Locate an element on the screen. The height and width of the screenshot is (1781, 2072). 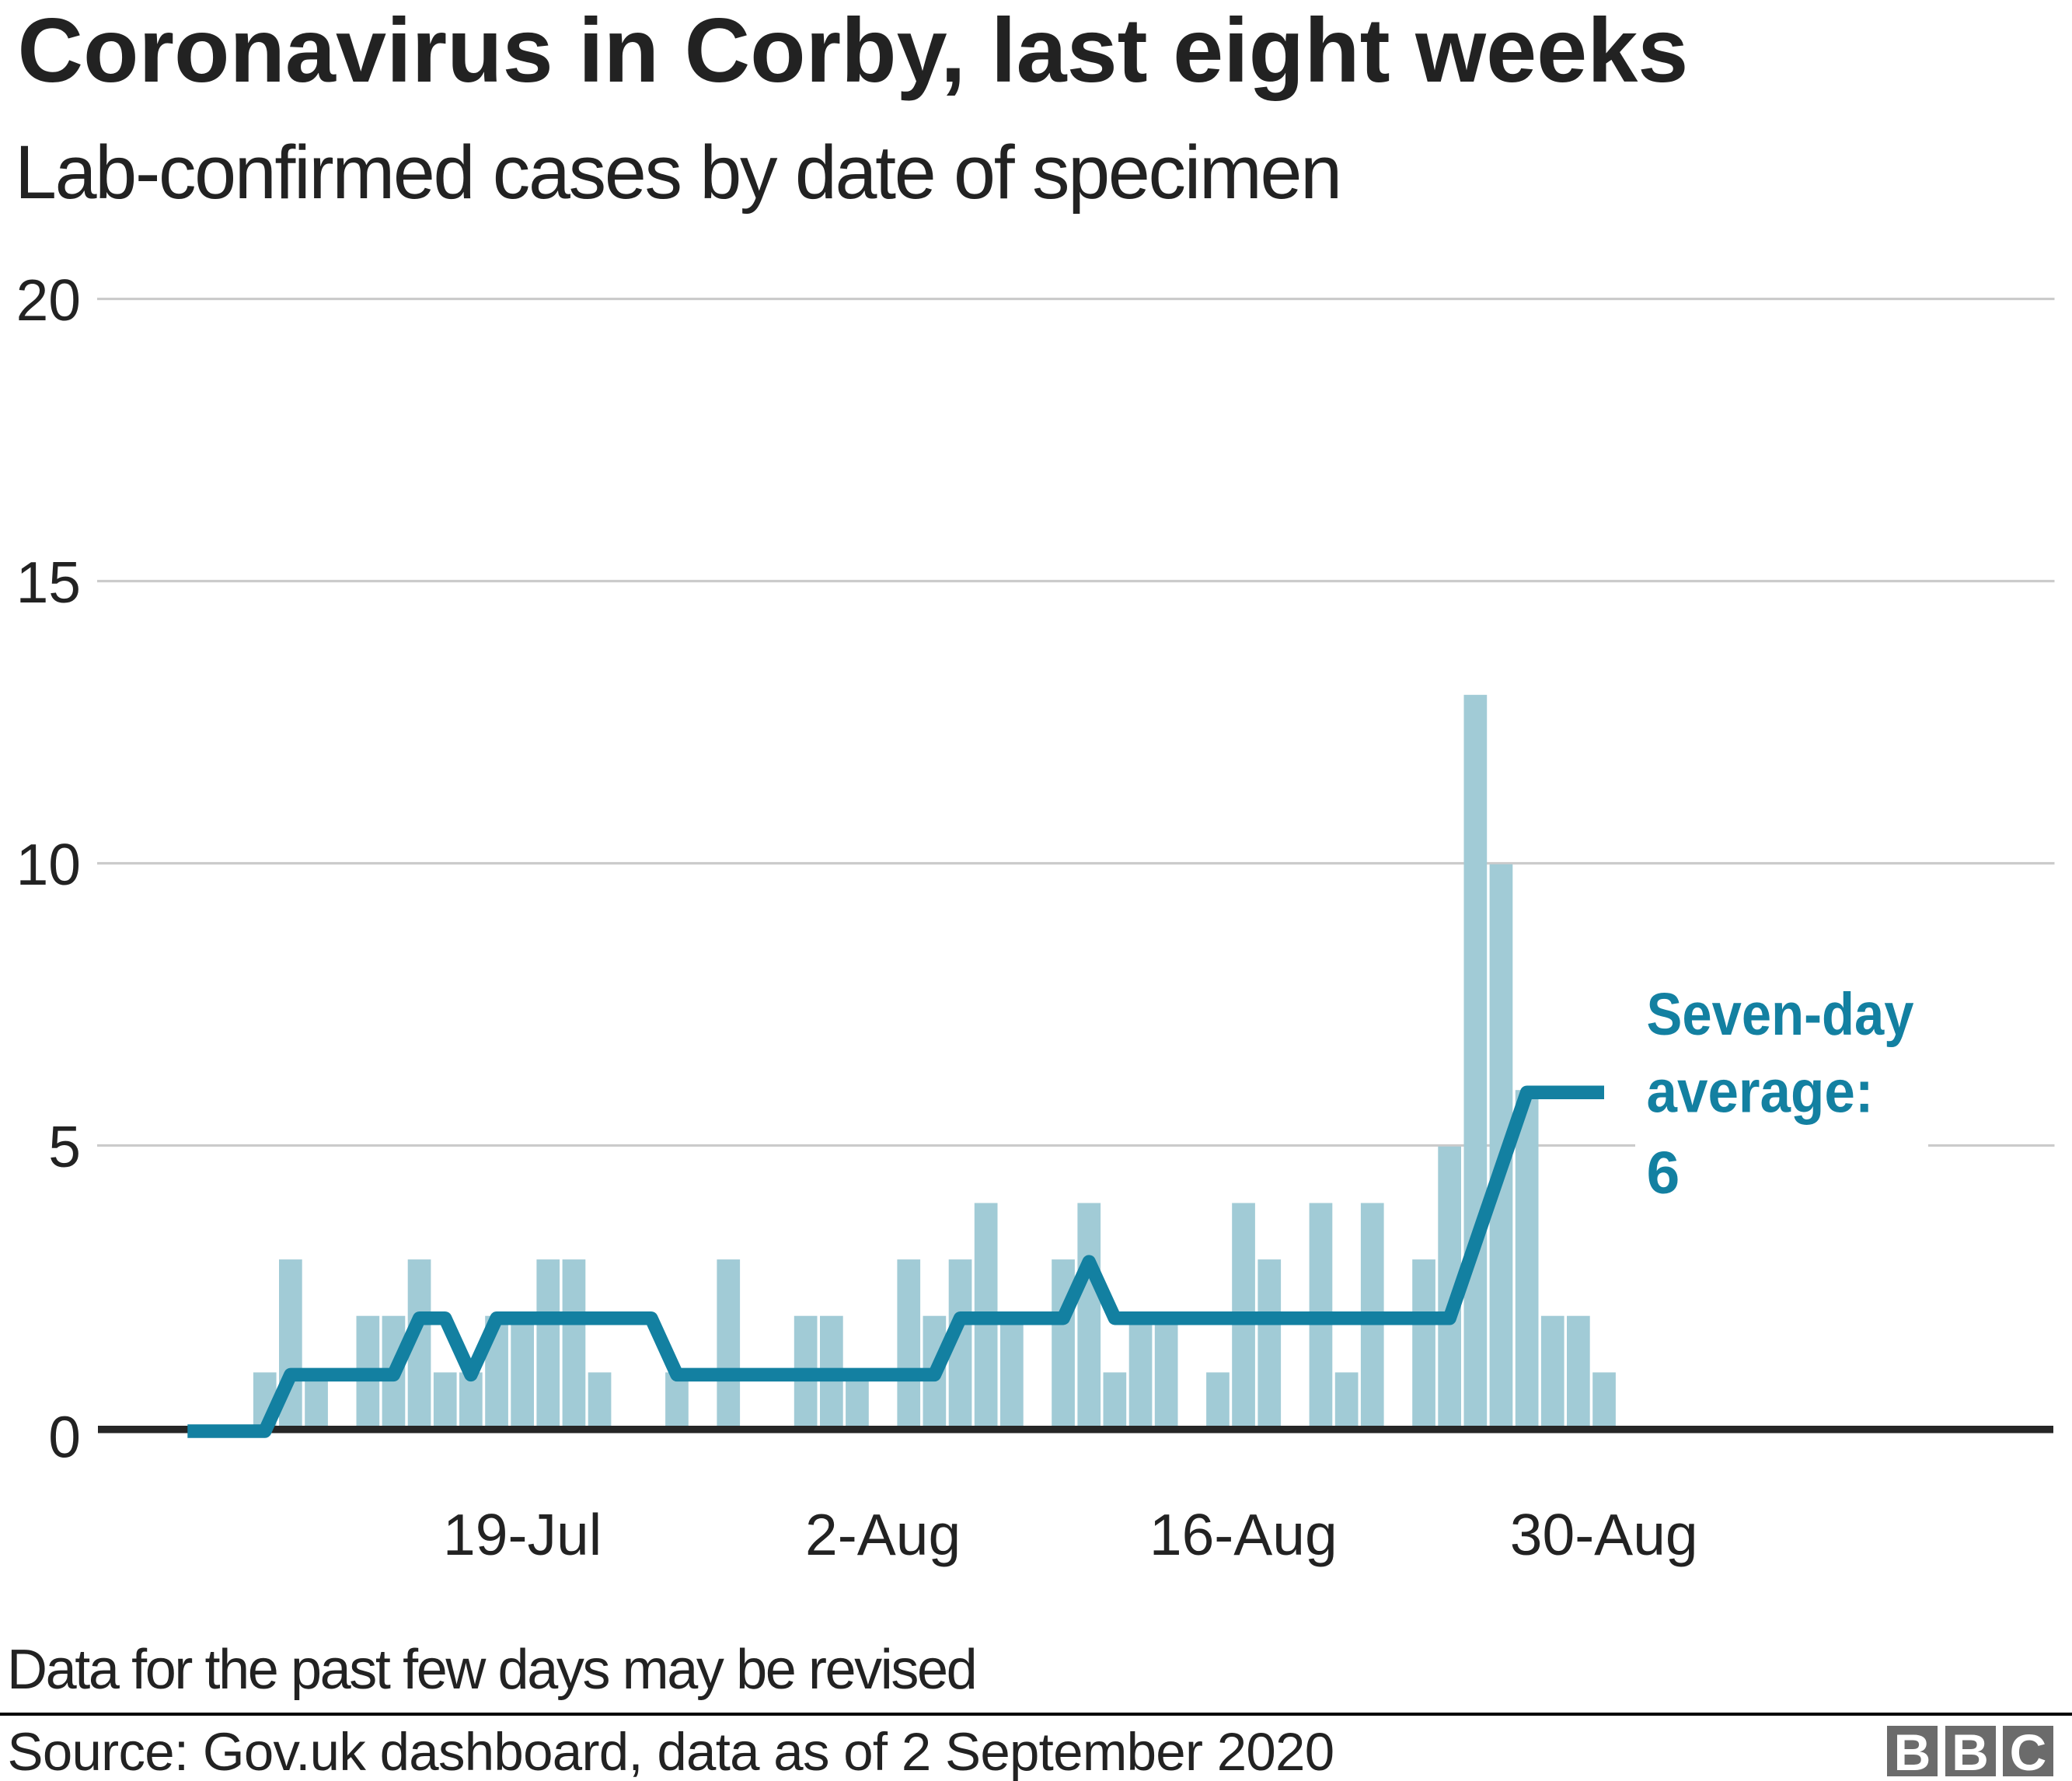
svg-text: 10 is located at coordinates (48, 864).